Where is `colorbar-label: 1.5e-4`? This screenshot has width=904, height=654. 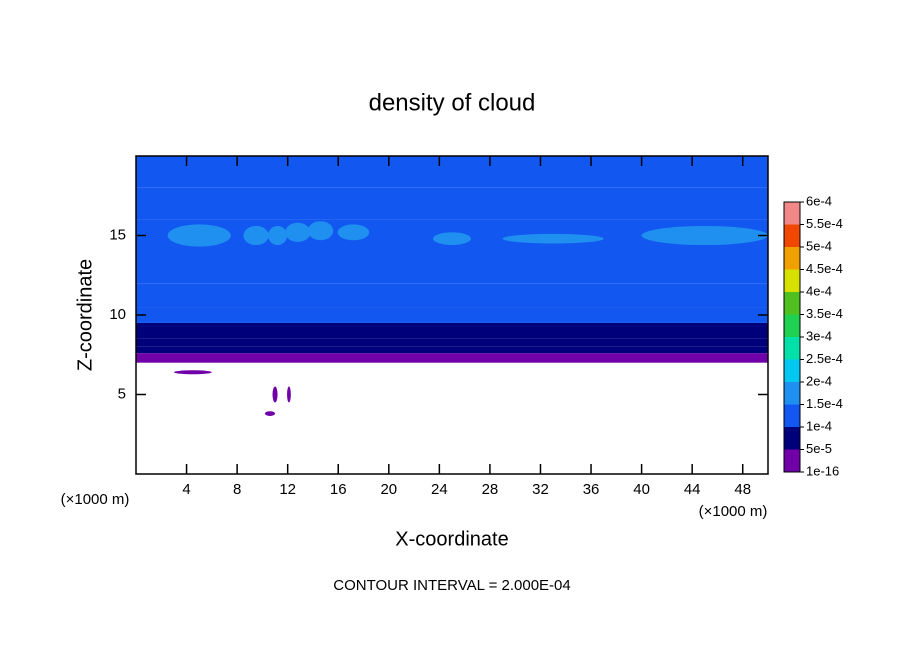
colorbar-label: 1.5e-4 is located at coordinates (824, 403).